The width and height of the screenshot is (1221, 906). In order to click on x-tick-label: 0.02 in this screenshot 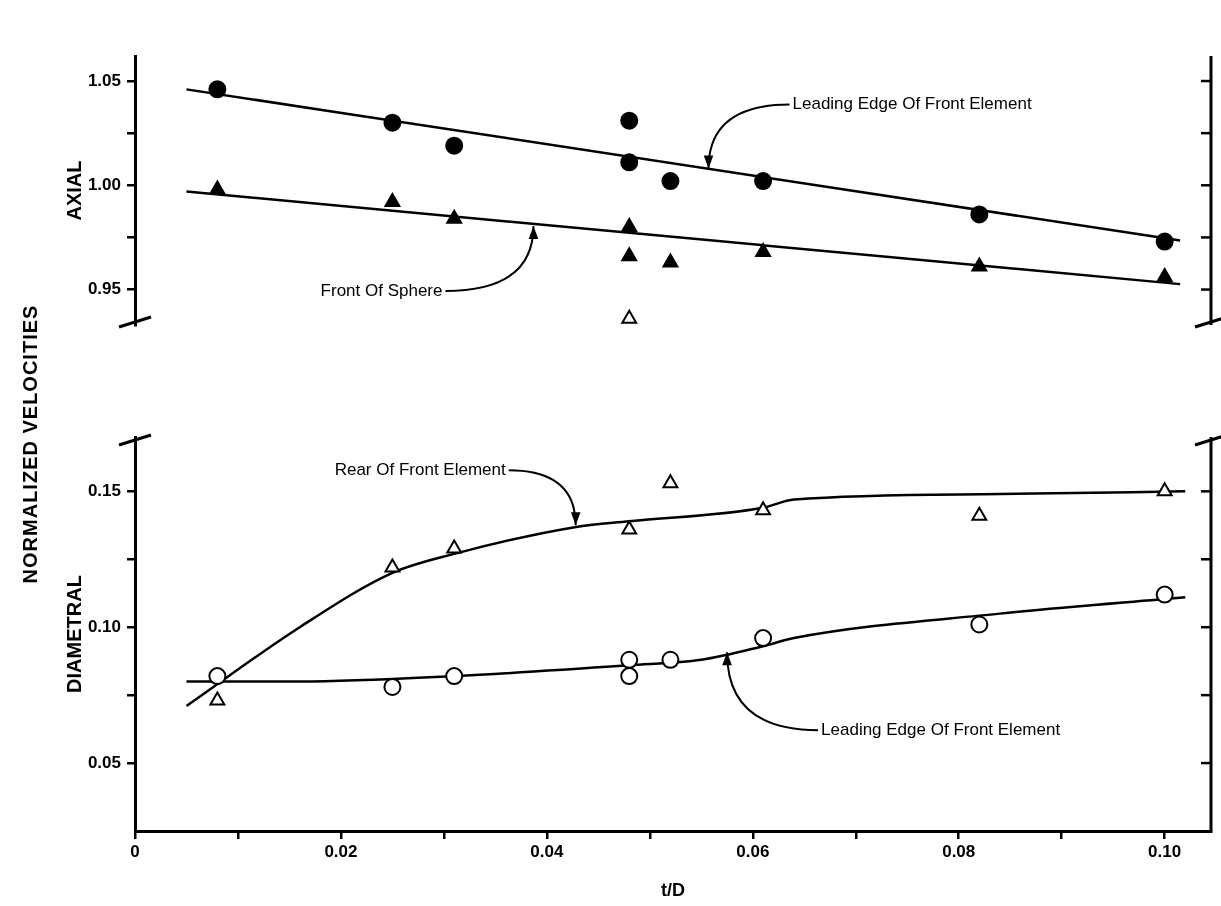, I will do `click(341, 851)`.